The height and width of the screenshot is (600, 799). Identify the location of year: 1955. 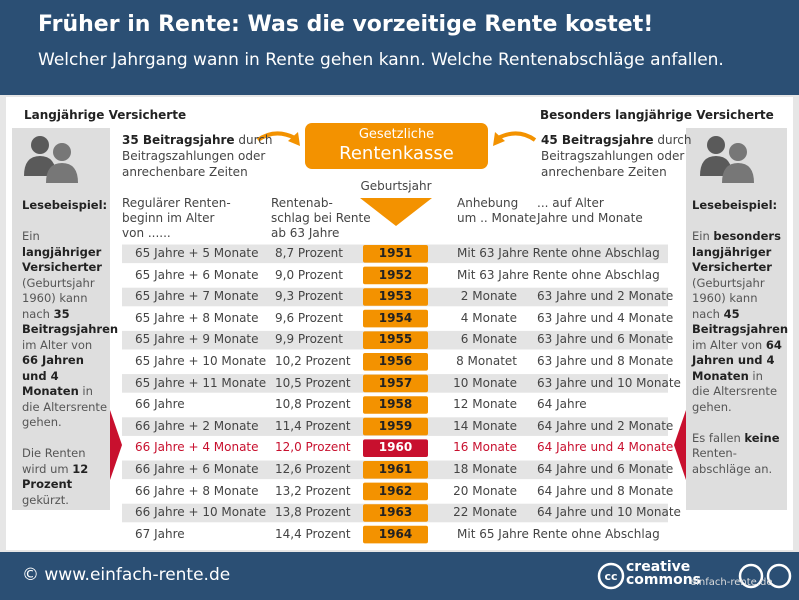
(395, 339).